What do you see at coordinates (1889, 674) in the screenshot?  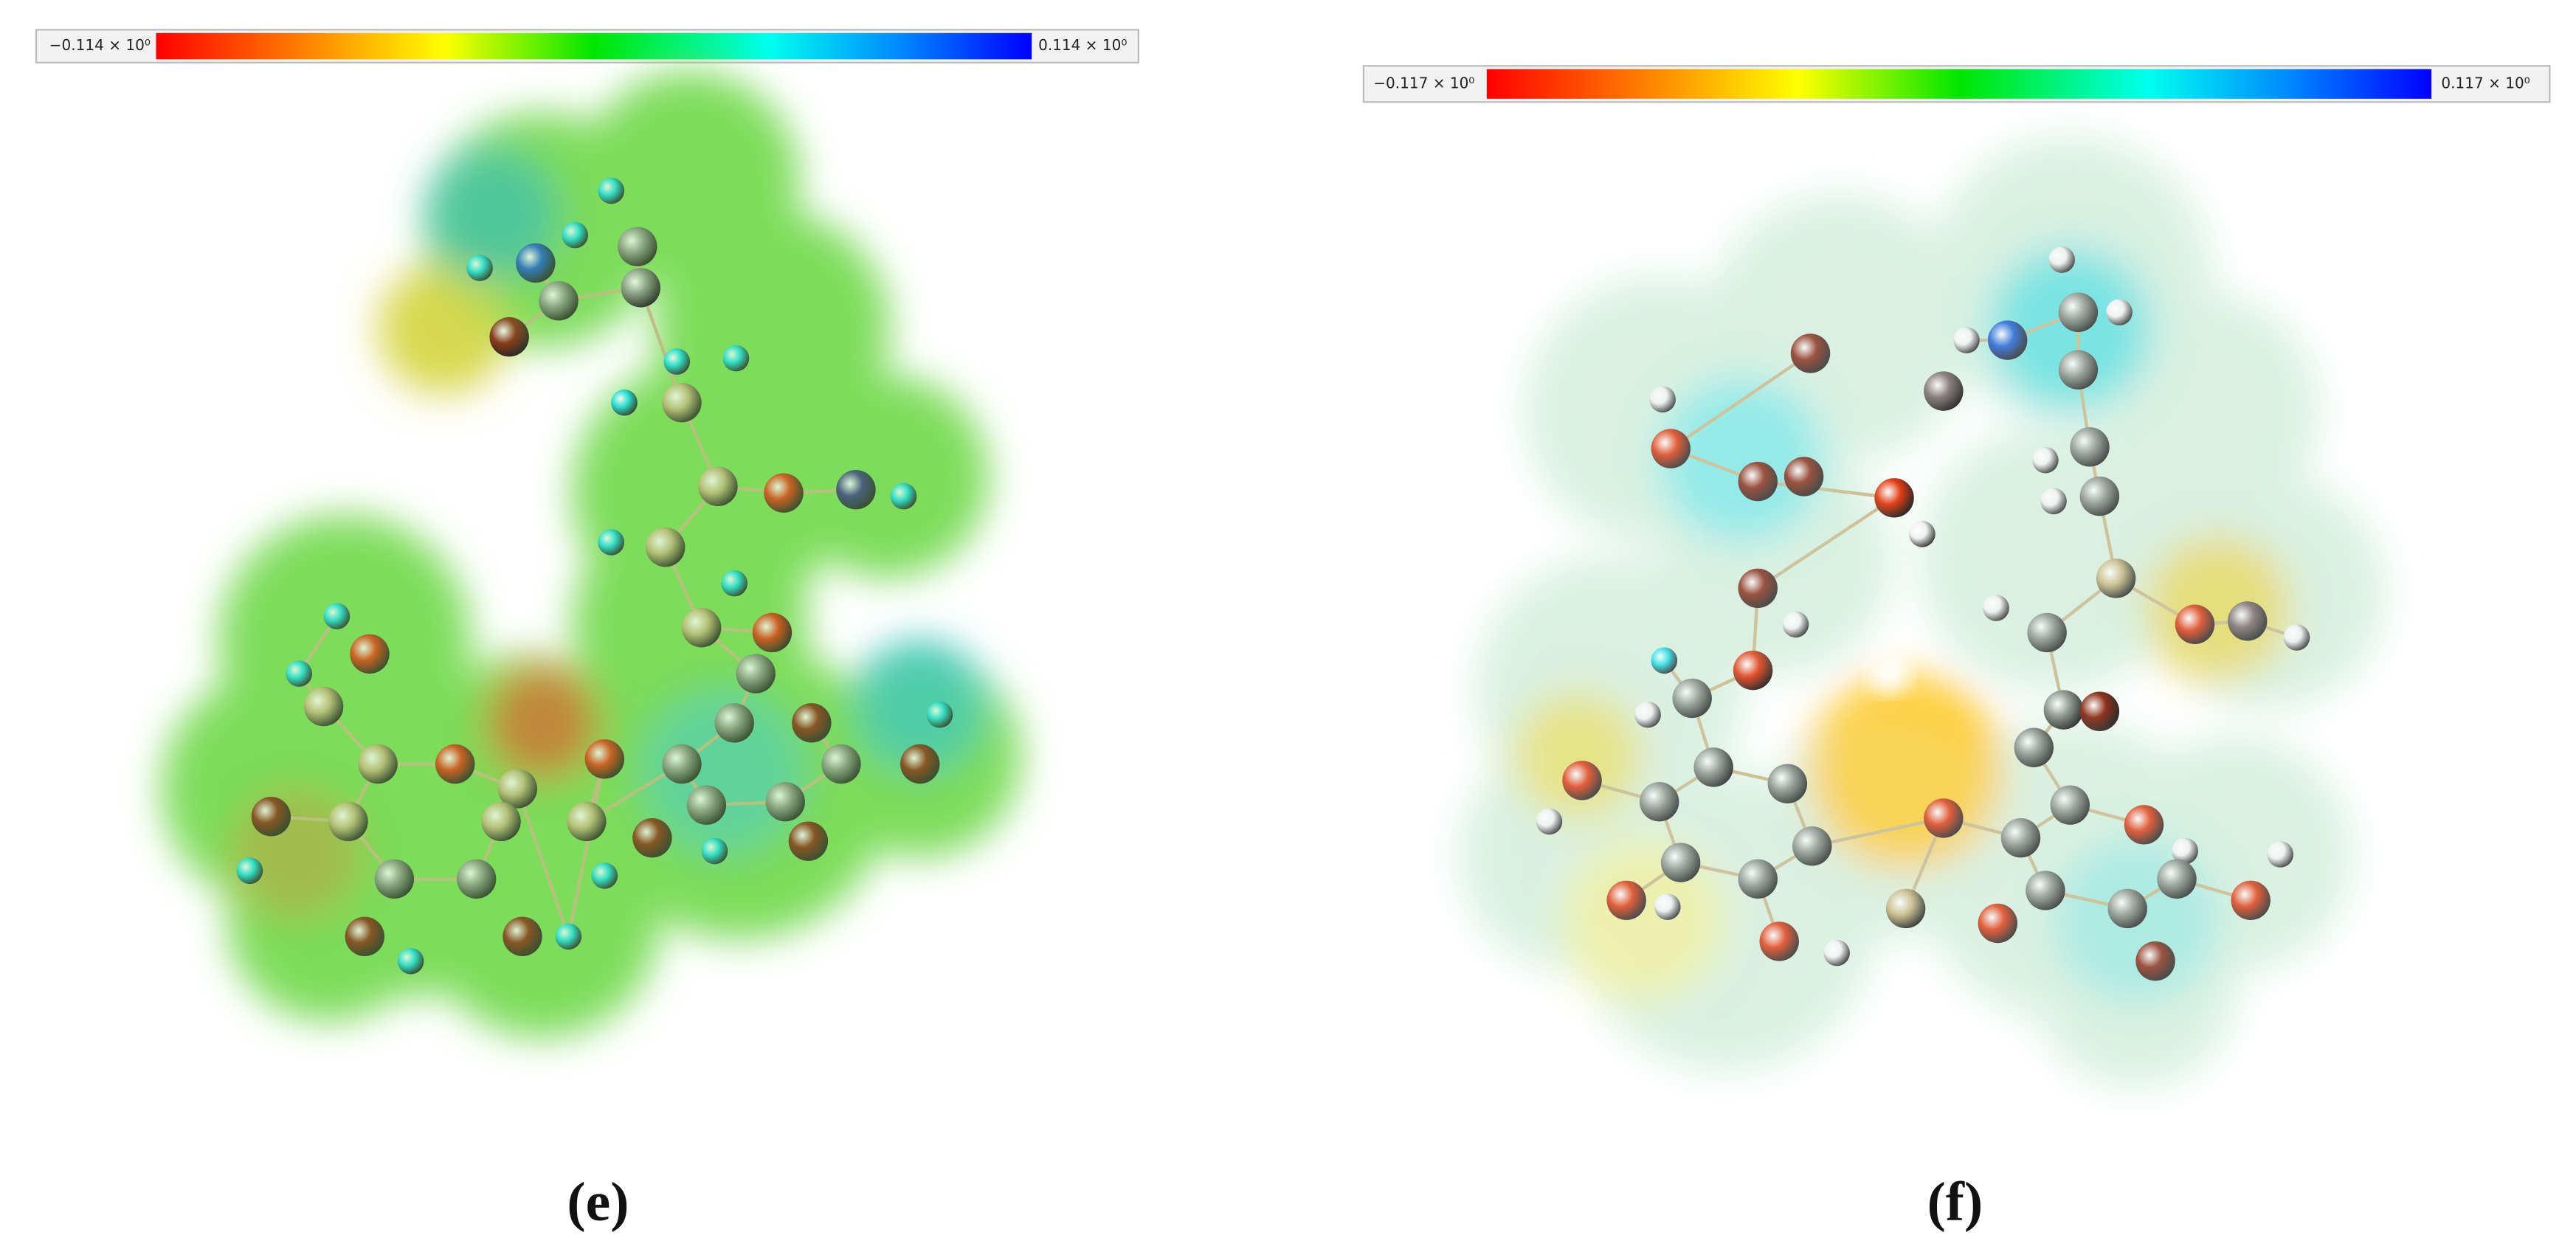 I see `cavity` at bounding box center [1889, 674].